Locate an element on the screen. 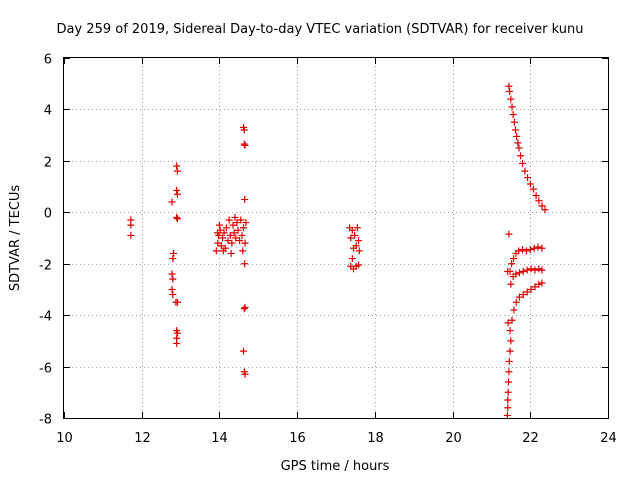 The height and width of the screenshot is (480, 640). y-tick-label: 6 is located at coordinates (48, 60).